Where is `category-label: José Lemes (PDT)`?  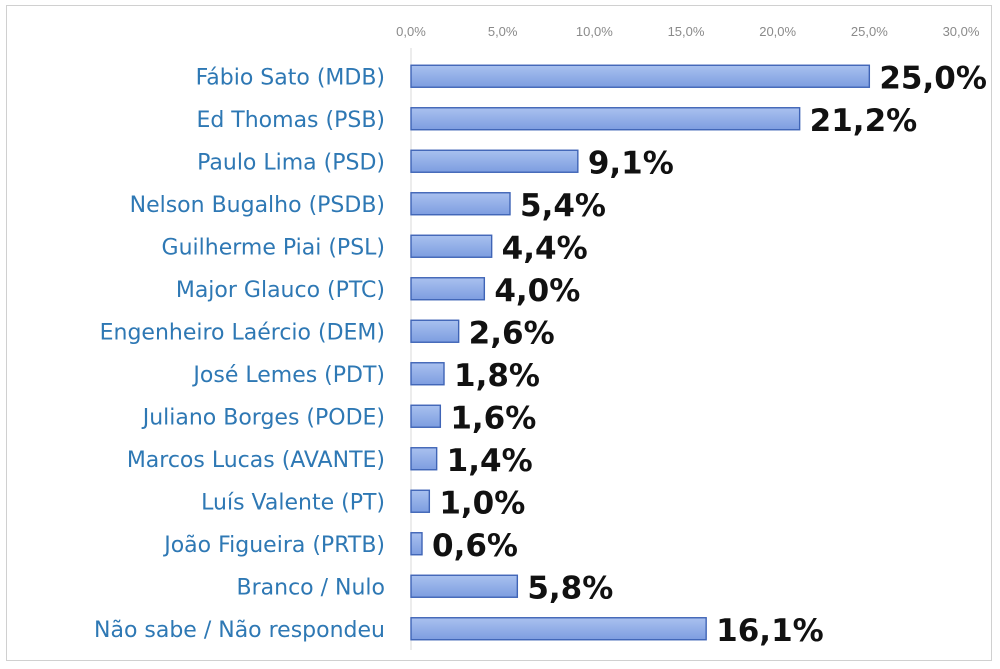
category-label: José Lemes (PDT) is located at coordinates (288, 375).